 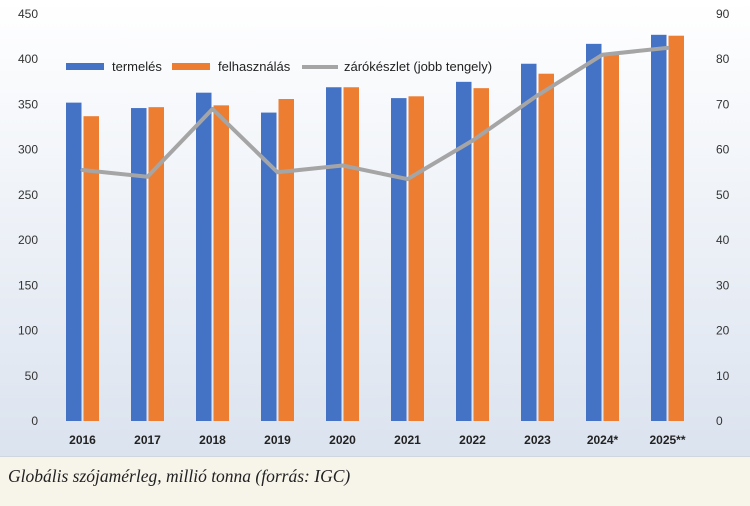 I want to click on left-tick-label: 350, so click(x=28, y=104).